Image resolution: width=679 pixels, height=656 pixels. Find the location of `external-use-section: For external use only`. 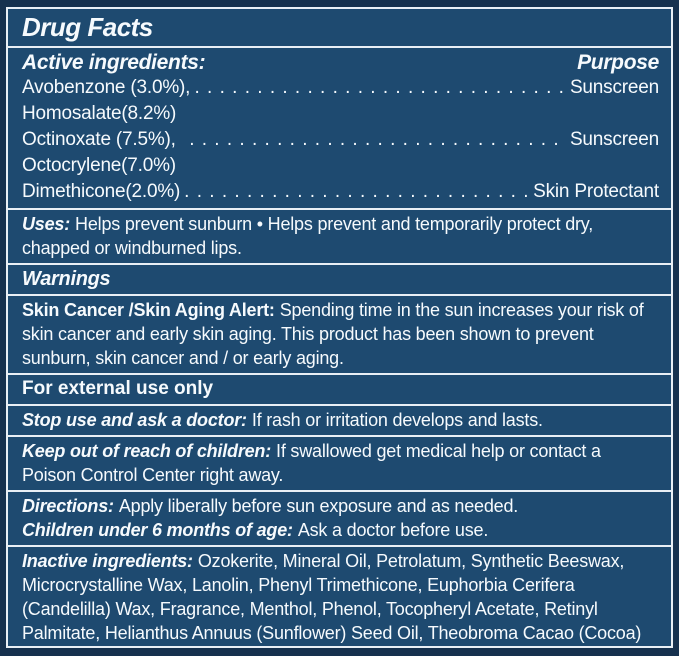

external-use-section: For external use only is located at coordinates (339, 390).